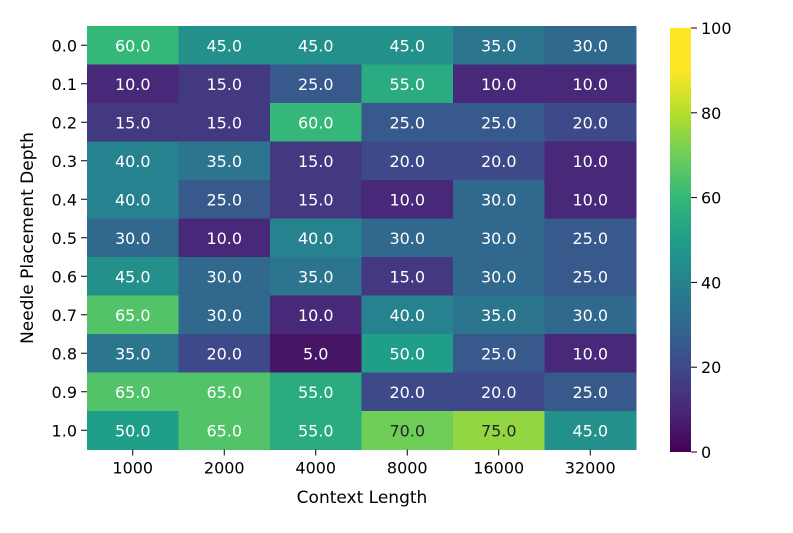 This screenshot has width=793, height=533. I want to click on cell-value-label: 70.0, so click(407, 430).